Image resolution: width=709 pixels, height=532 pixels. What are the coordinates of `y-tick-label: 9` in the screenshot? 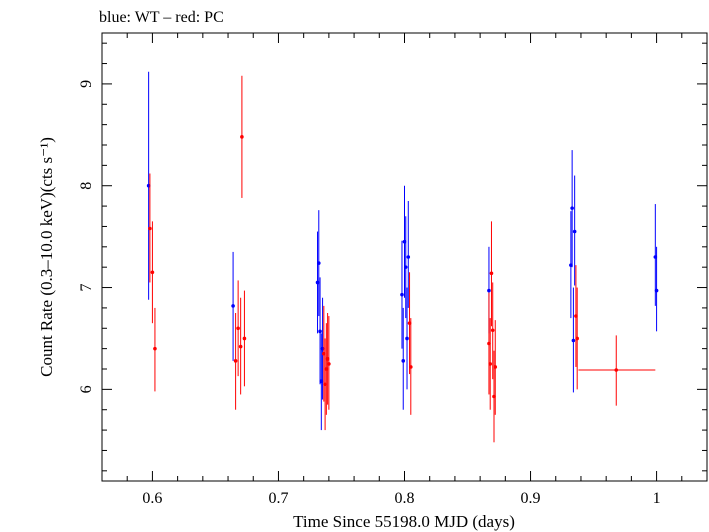 It's located at (86, 84).